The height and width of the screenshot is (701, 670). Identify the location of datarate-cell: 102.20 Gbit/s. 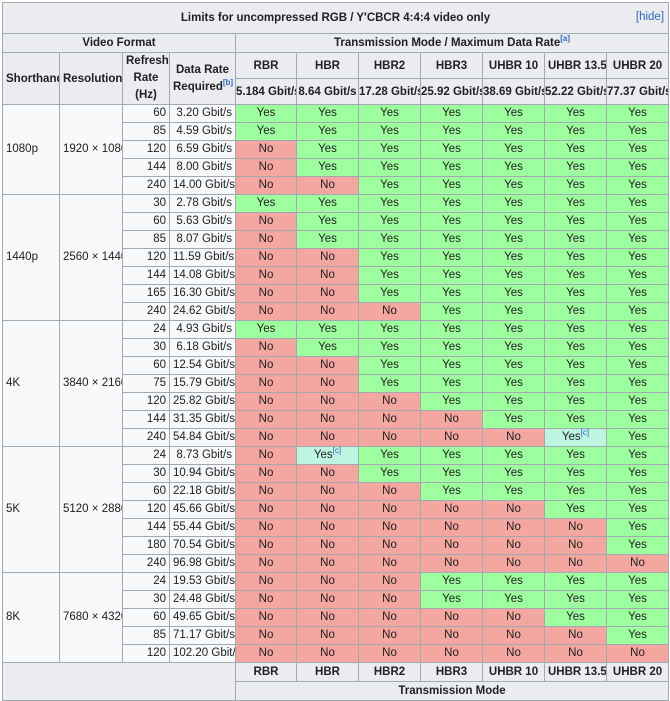
(202, 653).